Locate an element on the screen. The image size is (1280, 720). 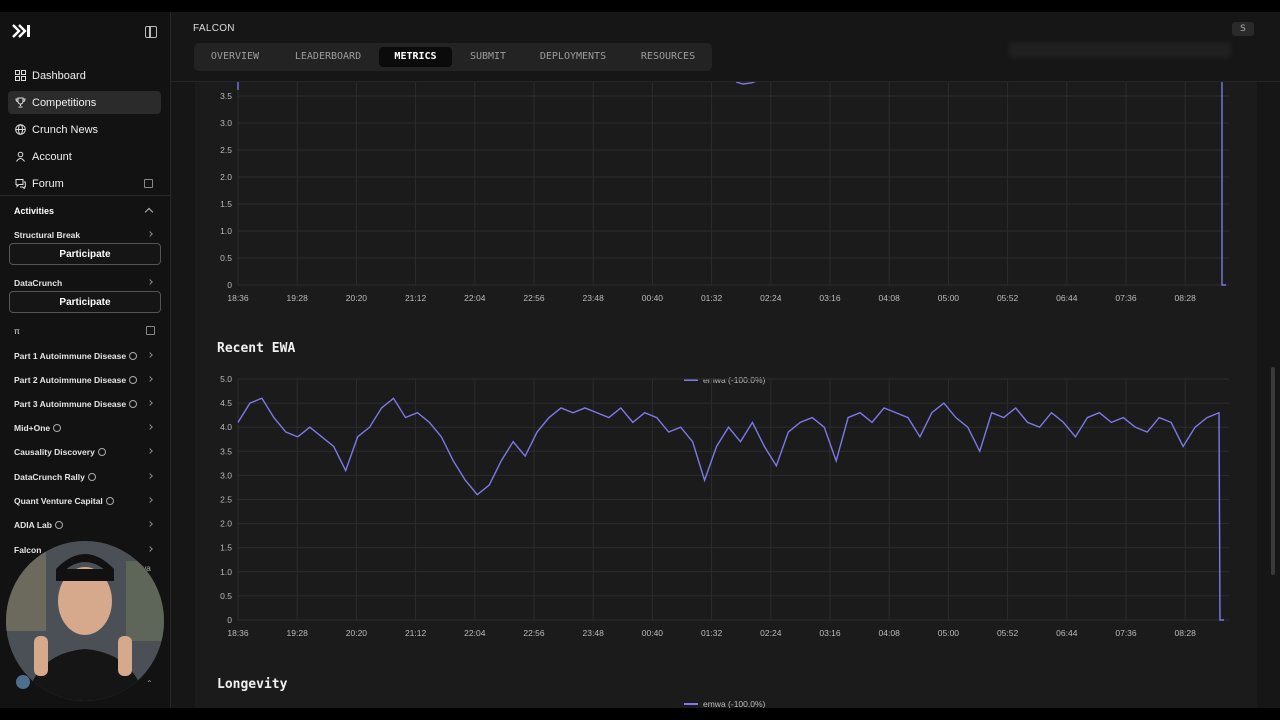
sidebar-competition-datacrunch-rally: DataCrunch Rally is located at coordinates (55, 477).